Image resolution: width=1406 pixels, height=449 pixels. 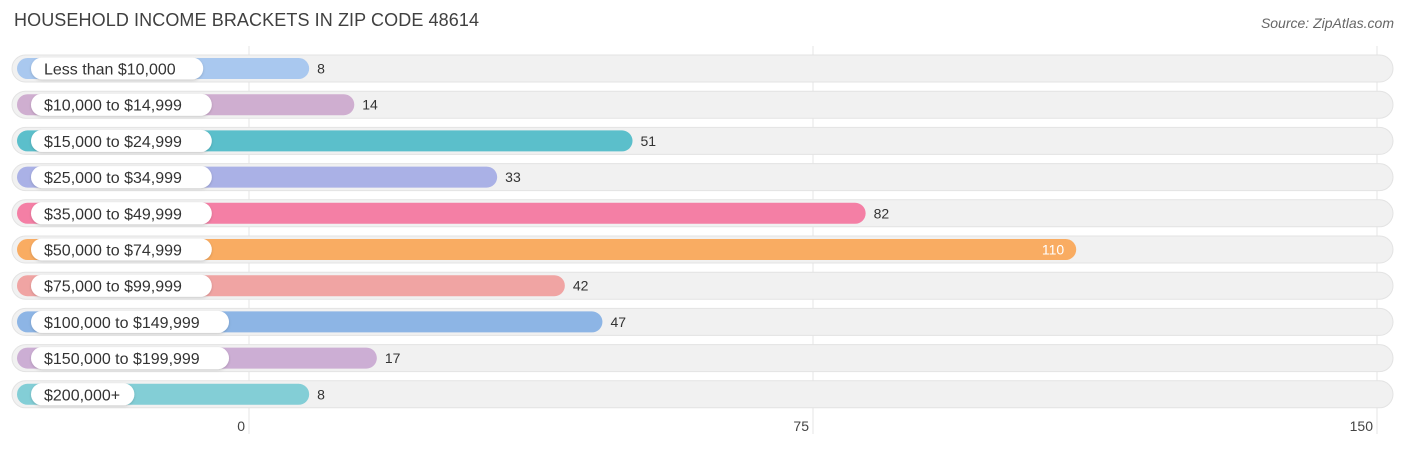 I want to click on category-label: $150,000 to $199,999, so click(x=122, y=359).